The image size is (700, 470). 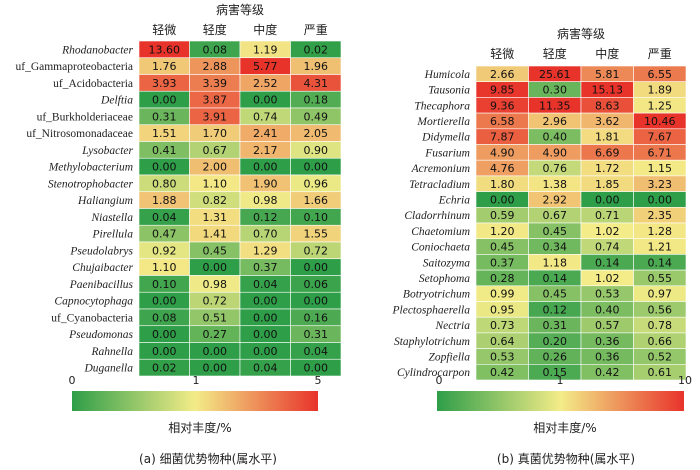 I want to click on row-label: uf_Acidobacteria, so click(x=93, y=84).